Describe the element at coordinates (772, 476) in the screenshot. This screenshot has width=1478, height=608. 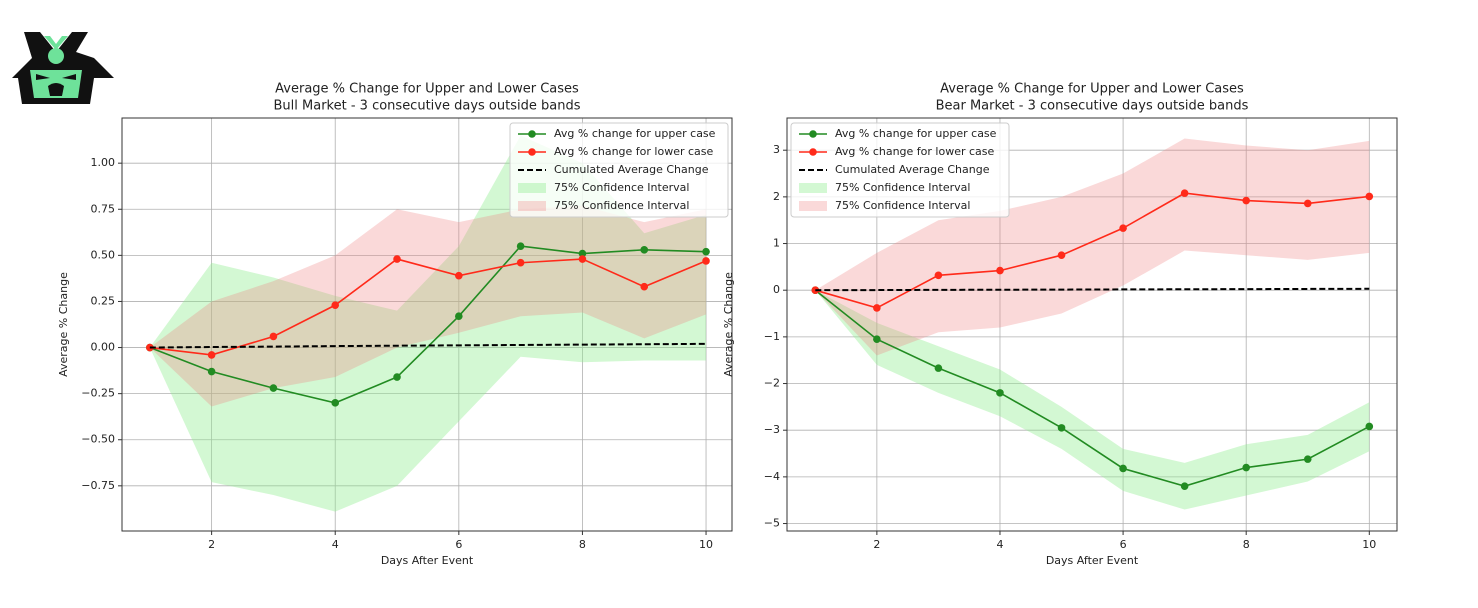
I see `y-tick-label: −4` at that location.